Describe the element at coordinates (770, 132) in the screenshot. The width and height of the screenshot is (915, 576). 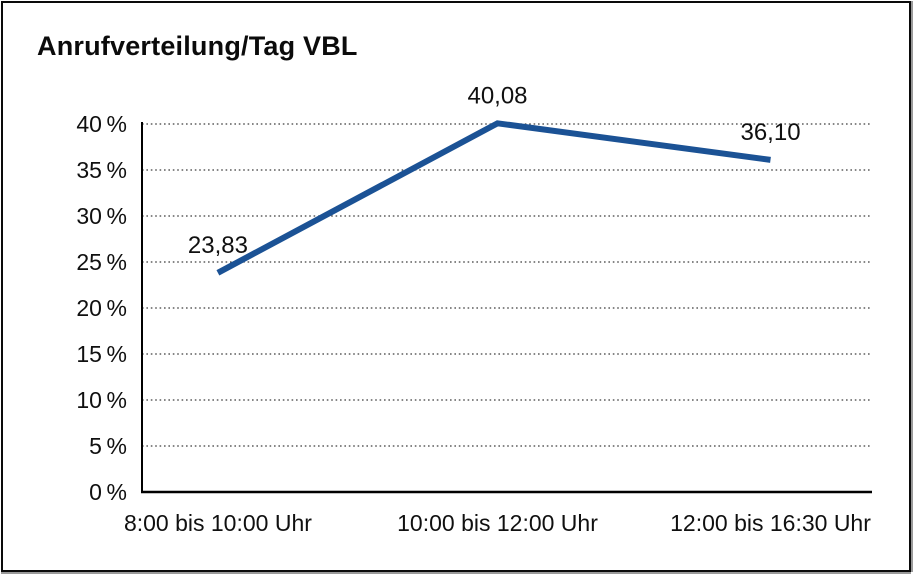
I see `value-label: 36,10` at that location.